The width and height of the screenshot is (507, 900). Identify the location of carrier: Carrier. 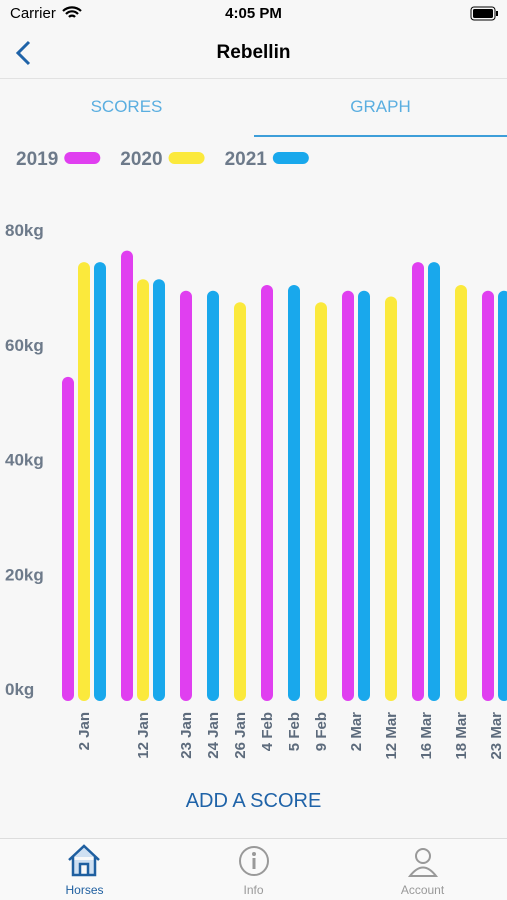
(33, 13).